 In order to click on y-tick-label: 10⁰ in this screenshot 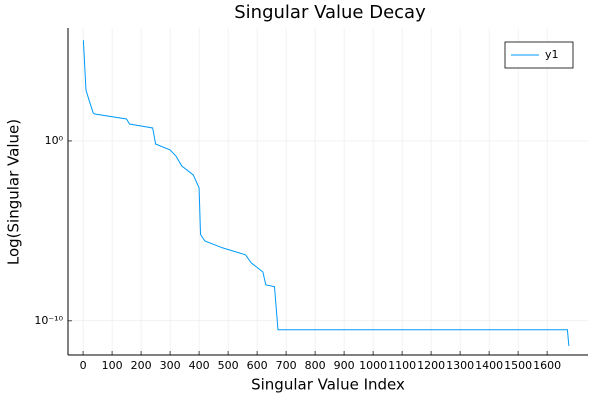, I will do `click(54, 140)`.